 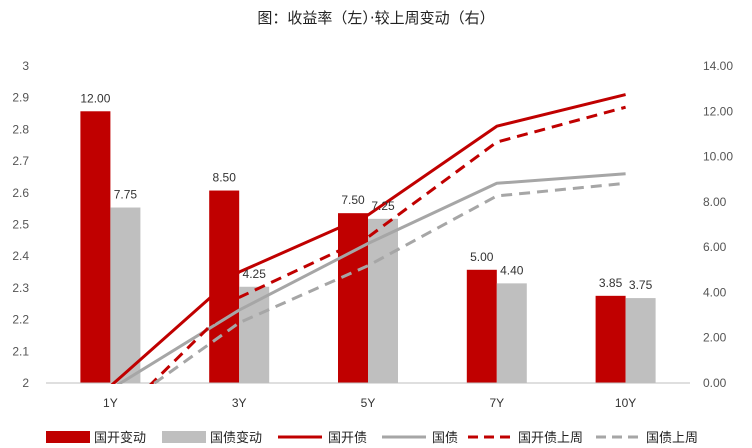 What do you see at coordinates (25, 66) in the screenshot?
I see `left-tick-label: 3` at bounding box center [25, 66].